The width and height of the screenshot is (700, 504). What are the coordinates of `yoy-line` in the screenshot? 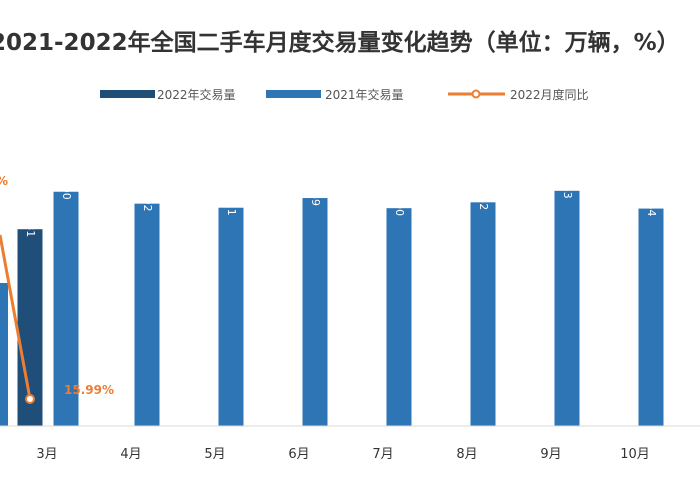 It's located at (16, 317).